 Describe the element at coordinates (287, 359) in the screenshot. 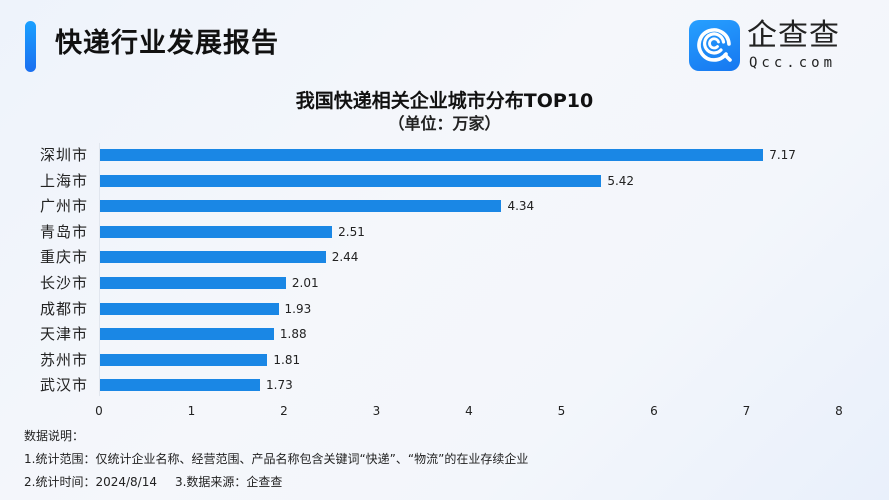

I see `value-label: 1.81` at that location.